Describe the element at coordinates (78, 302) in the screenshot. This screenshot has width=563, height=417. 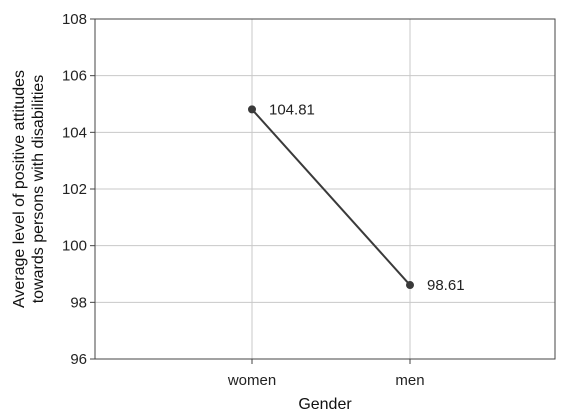
I see `y-tick-label: 98` at that location.